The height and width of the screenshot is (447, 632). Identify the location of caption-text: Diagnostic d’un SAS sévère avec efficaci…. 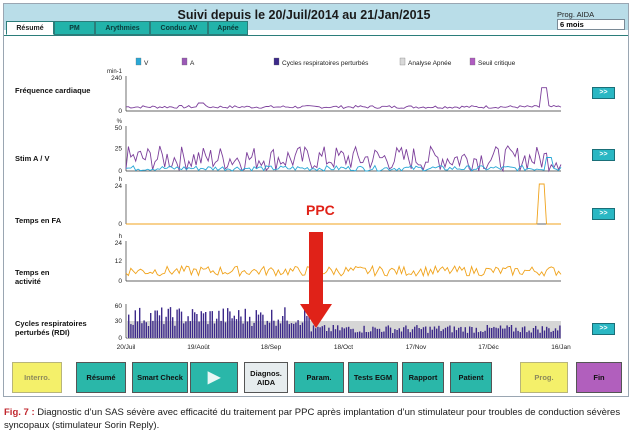
(312, 419).